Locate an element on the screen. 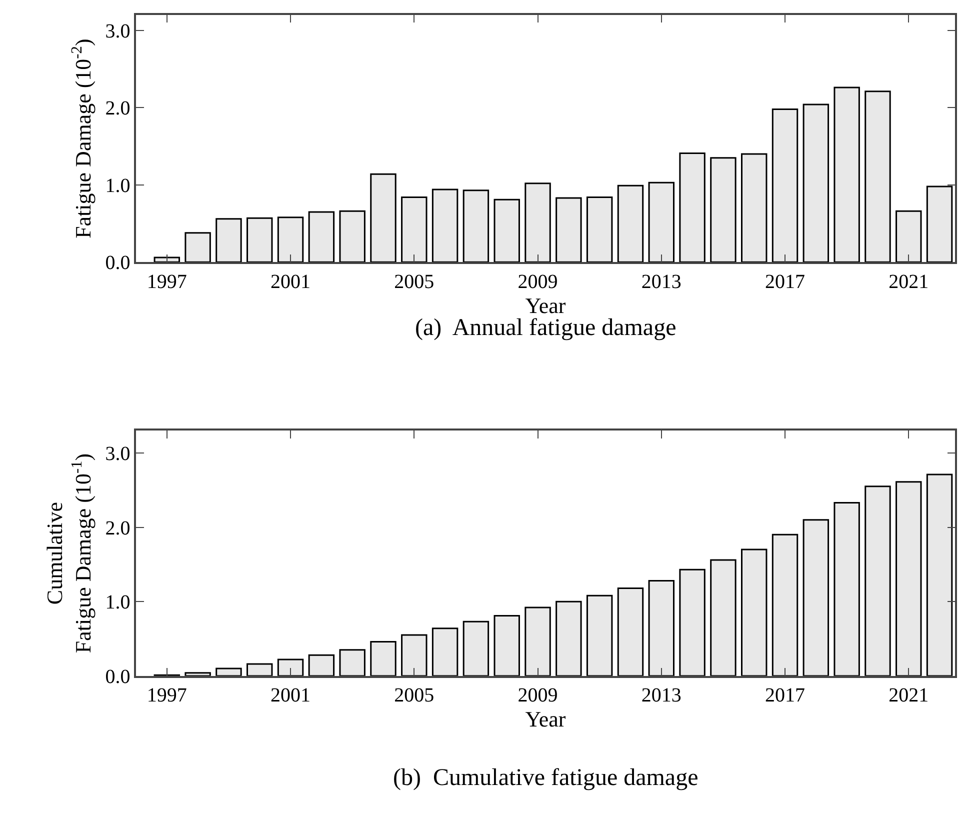 The image size is (975, 824). text: (b) Cumulative fatigue damage is located at coordinates (545, 778).